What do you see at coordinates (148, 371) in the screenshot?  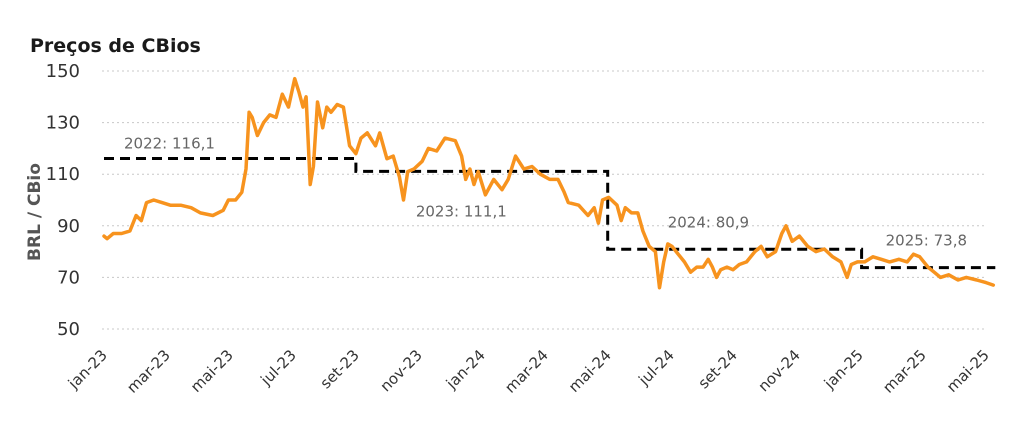 I see `x-tick-label: mar-23` at bounding box center [148, 371].